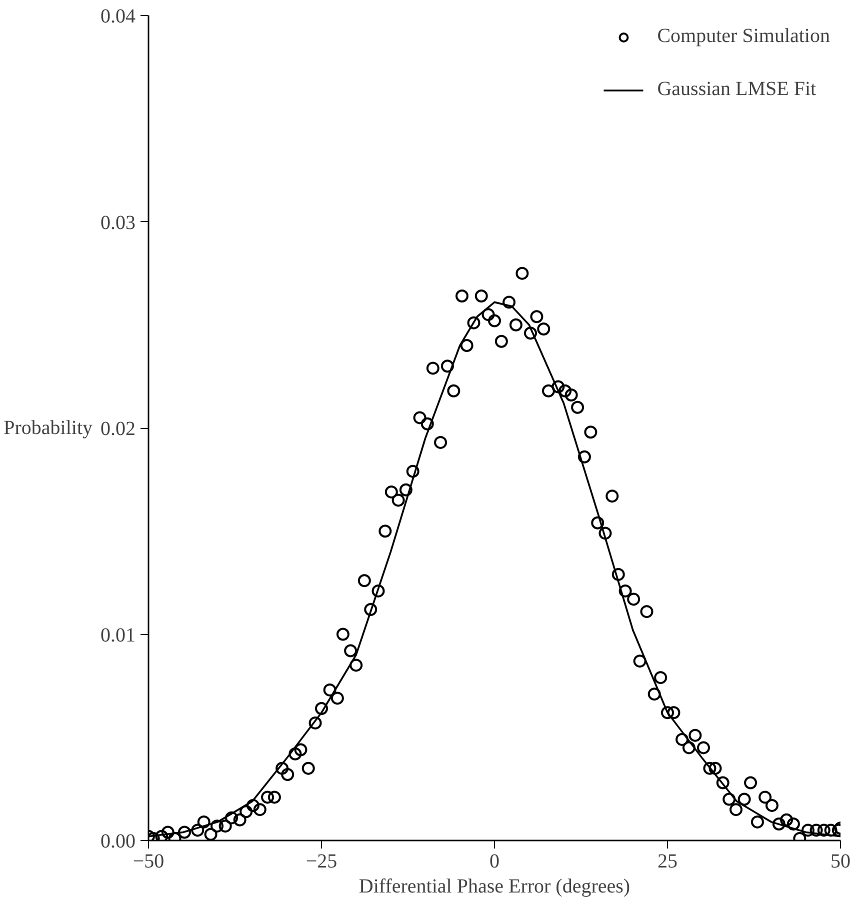 Image resolution: width=867 pixels, height=907 pixels. I want to click on y-axis-title: Probability, so click(48, 428).